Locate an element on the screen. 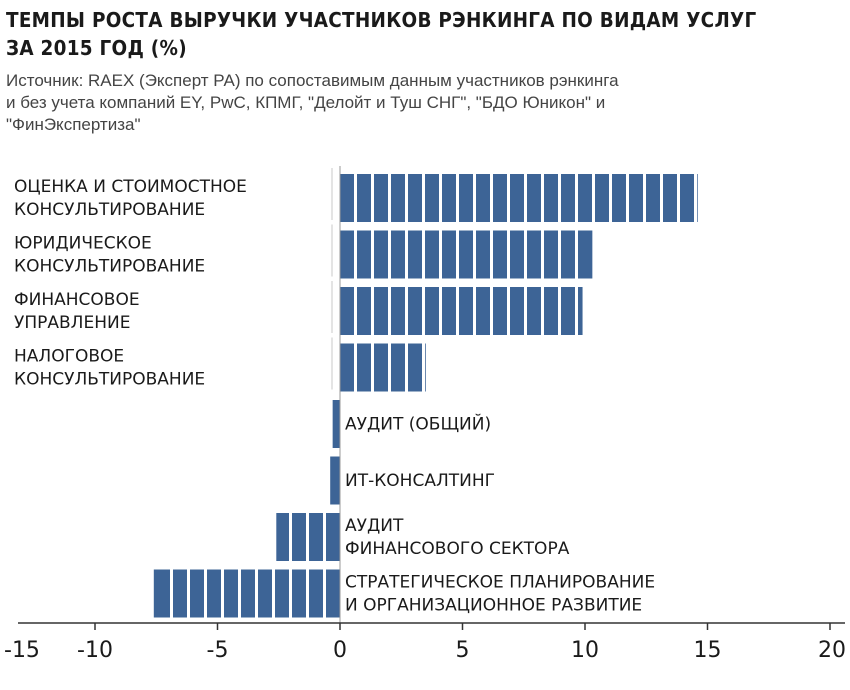  x-tick-label: -15 is located at coordinates (22, 650).